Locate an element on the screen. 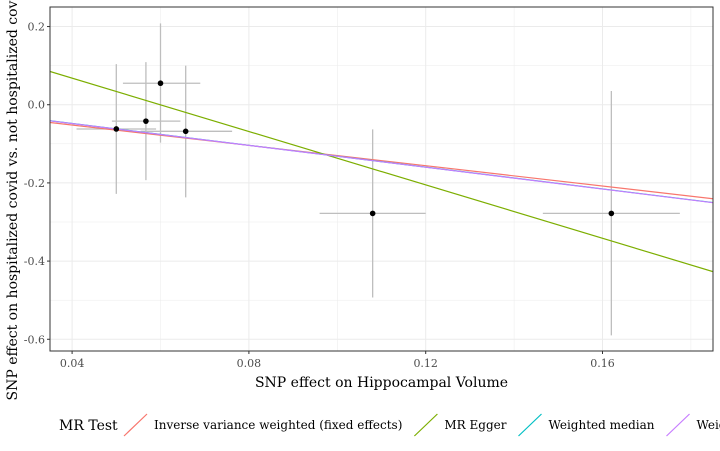 The width and height of the screenshot is (720, 451). y-tick-label: 0.0 is located at coordinates (37, 105).